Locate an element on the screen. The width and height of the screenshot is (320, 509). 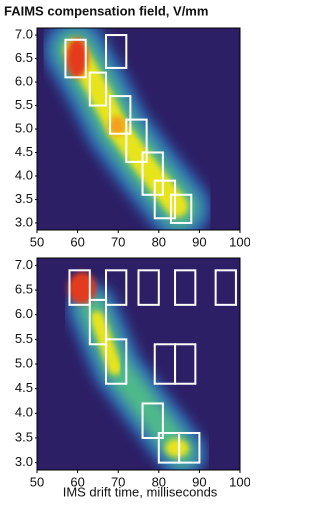
x-axis-label: IMS drift time, milliseconds is located at coordinates (140, 491).